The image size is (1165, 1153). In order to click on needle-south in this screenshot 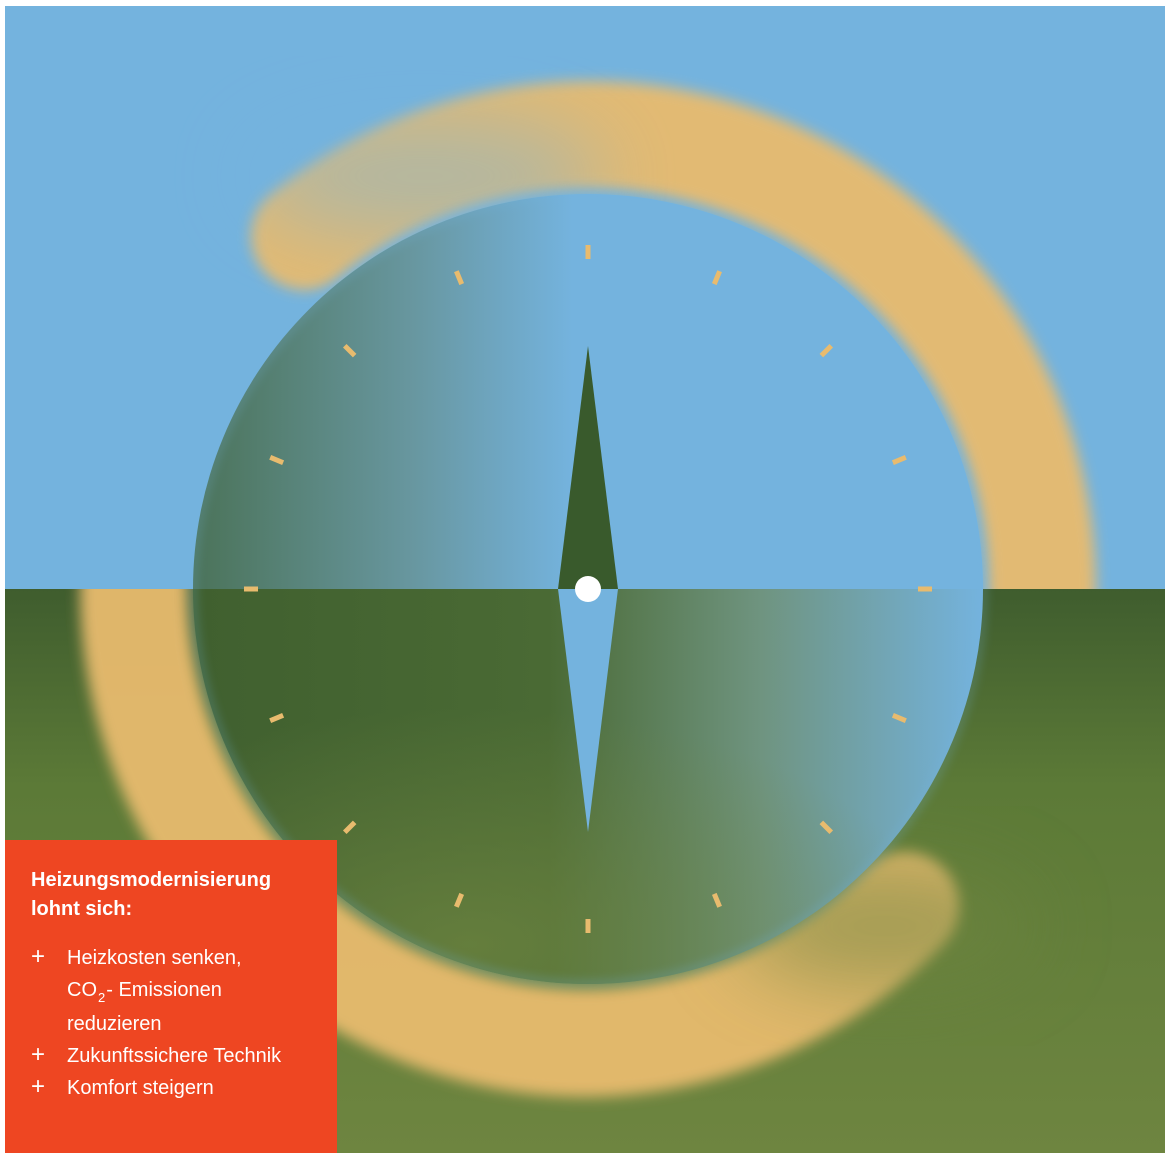, I will do `click(588, 710)`.